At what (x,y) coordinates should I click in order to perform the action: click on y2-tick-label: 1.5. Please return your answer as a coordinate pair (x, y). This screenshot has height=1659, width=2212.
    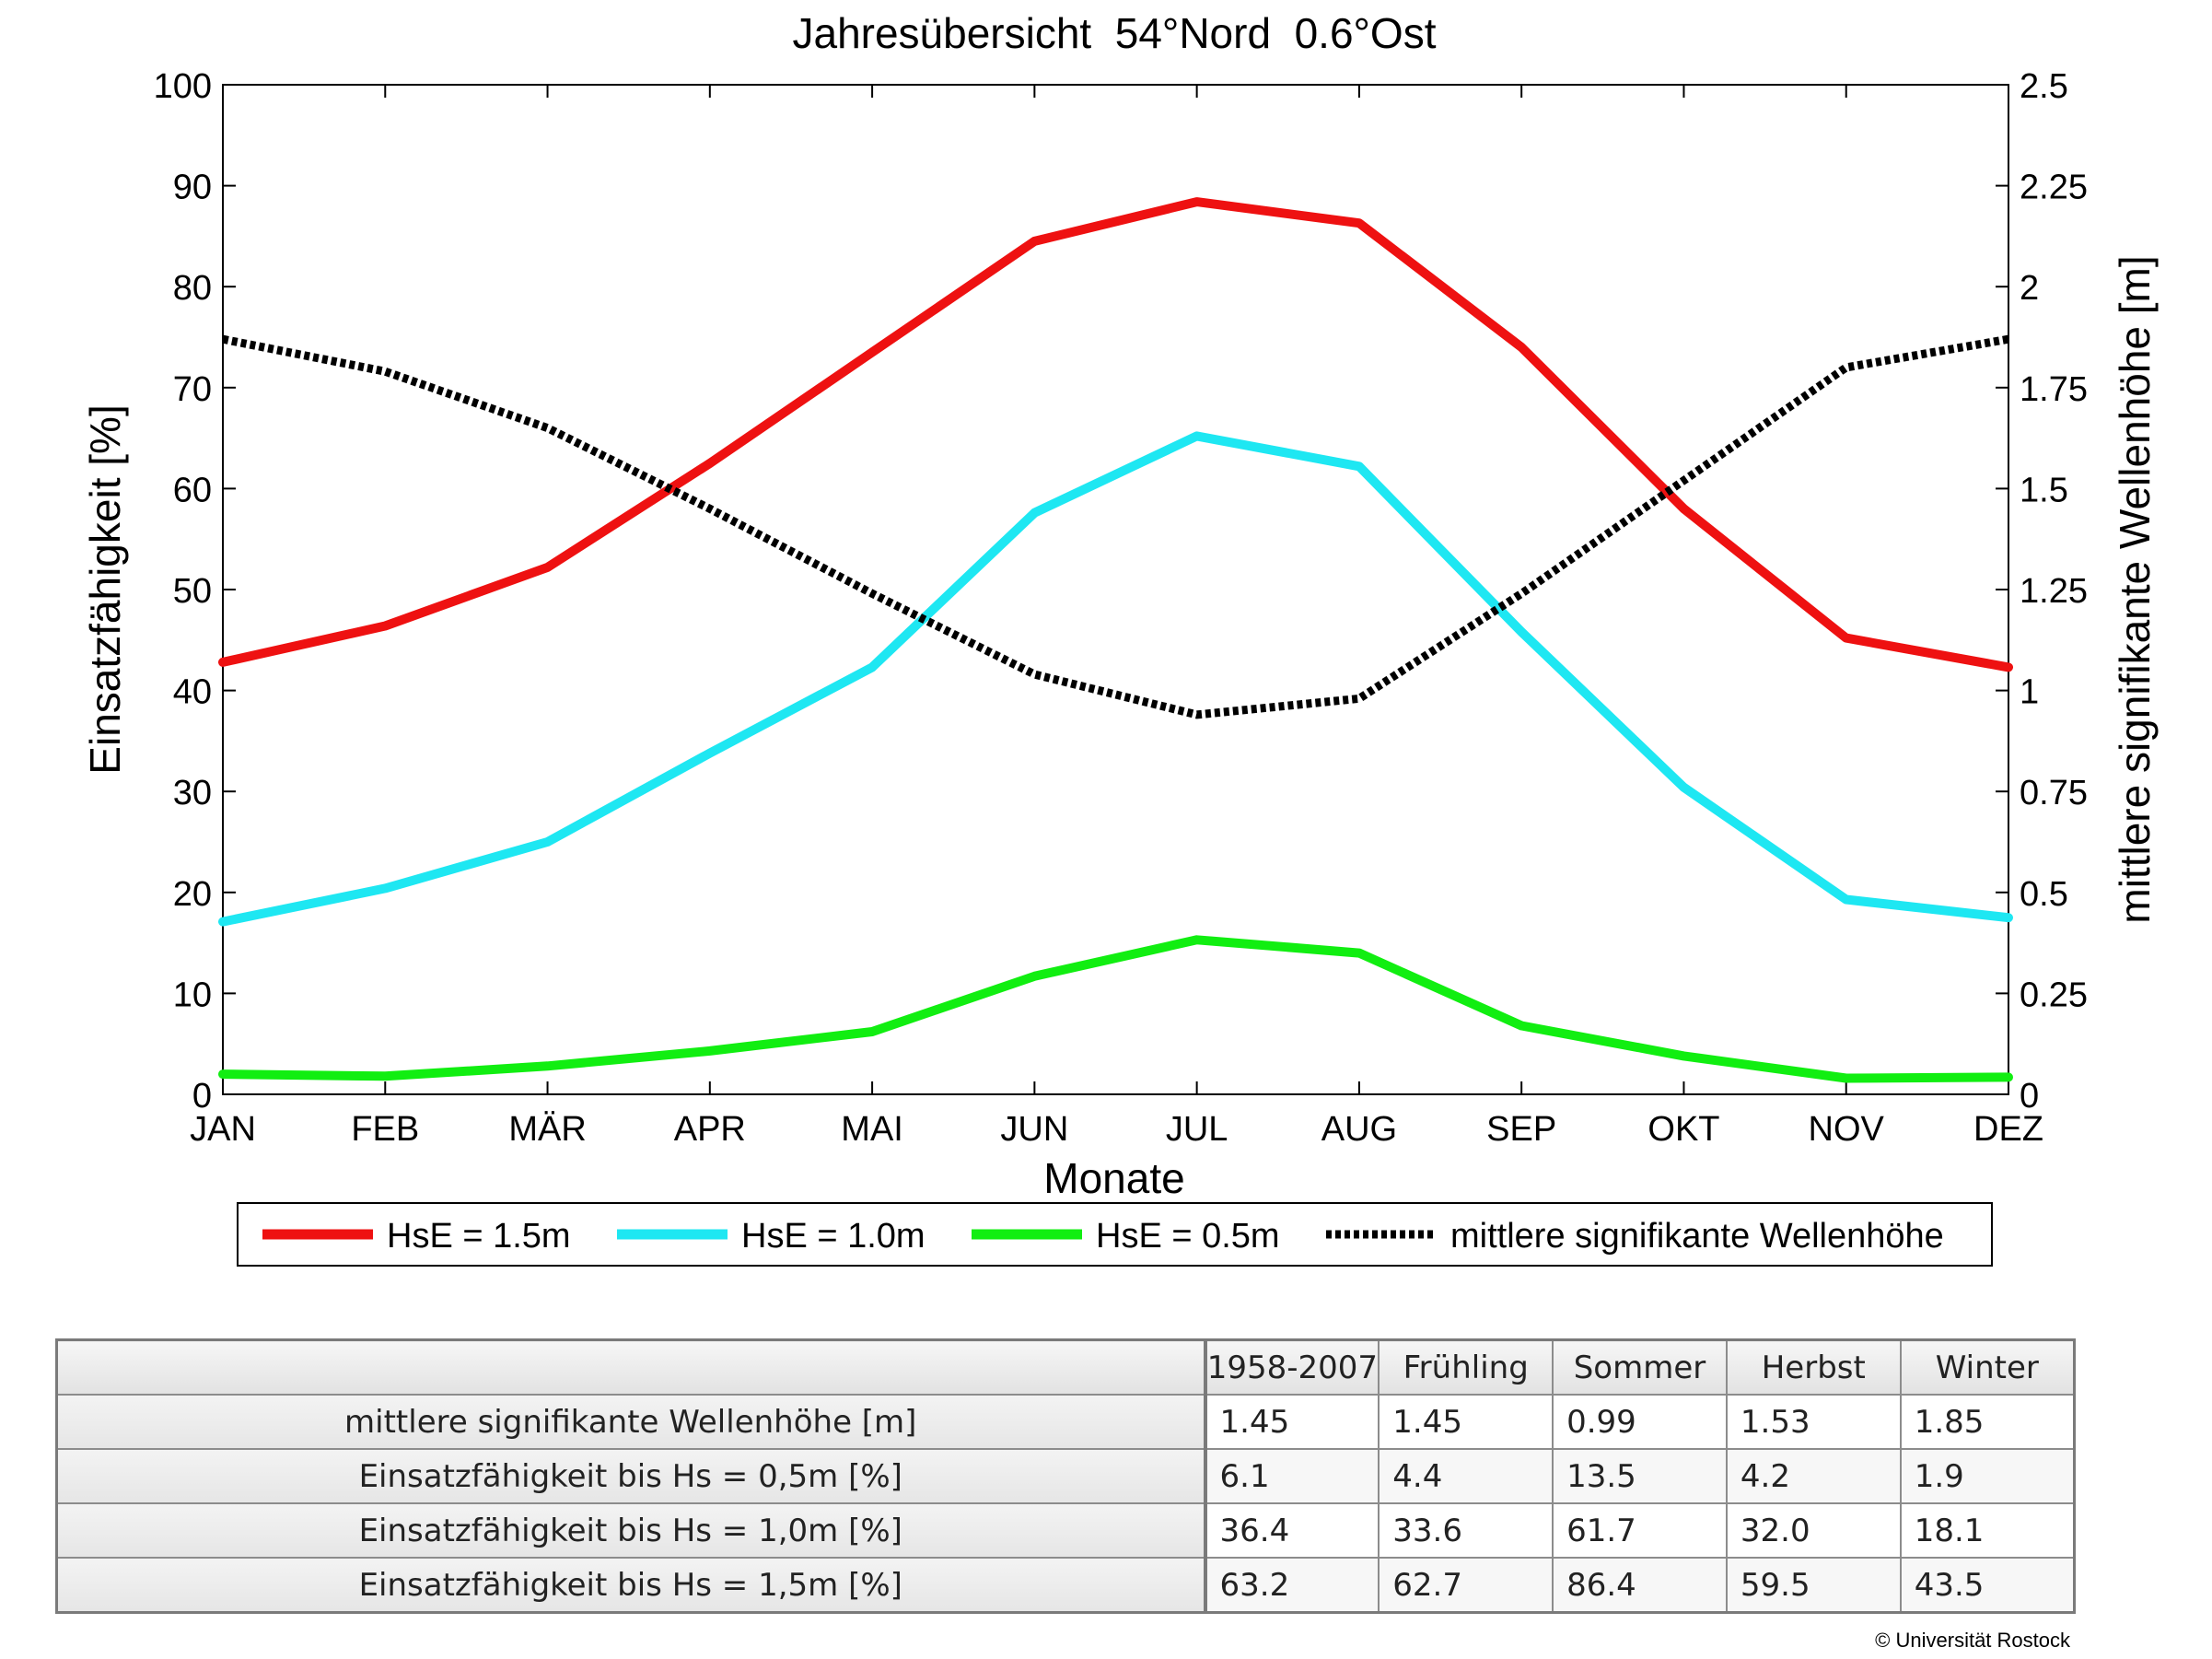
    Looking at the image, I should click on (2044, 490).